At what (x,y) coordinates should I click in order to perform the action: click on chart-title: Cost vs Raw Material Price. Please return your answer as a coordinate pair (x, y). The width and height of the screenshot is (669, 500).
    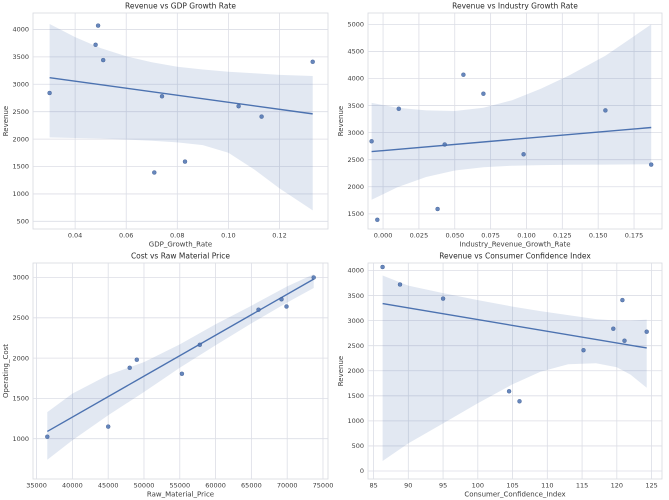
    Looking at the image, I should click on (180, 256).